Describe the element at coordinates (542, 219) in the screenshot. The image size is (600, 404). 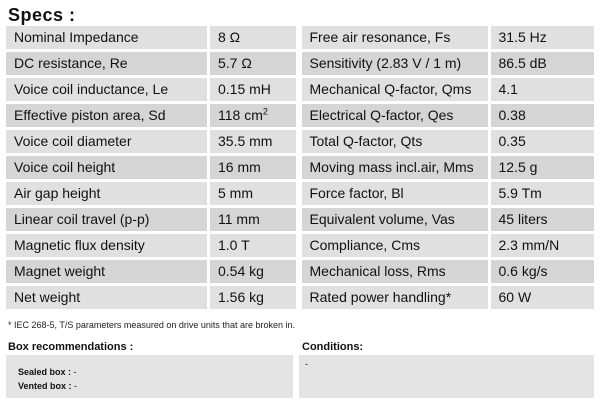
I see `spec-value: 45 liters` at that location.